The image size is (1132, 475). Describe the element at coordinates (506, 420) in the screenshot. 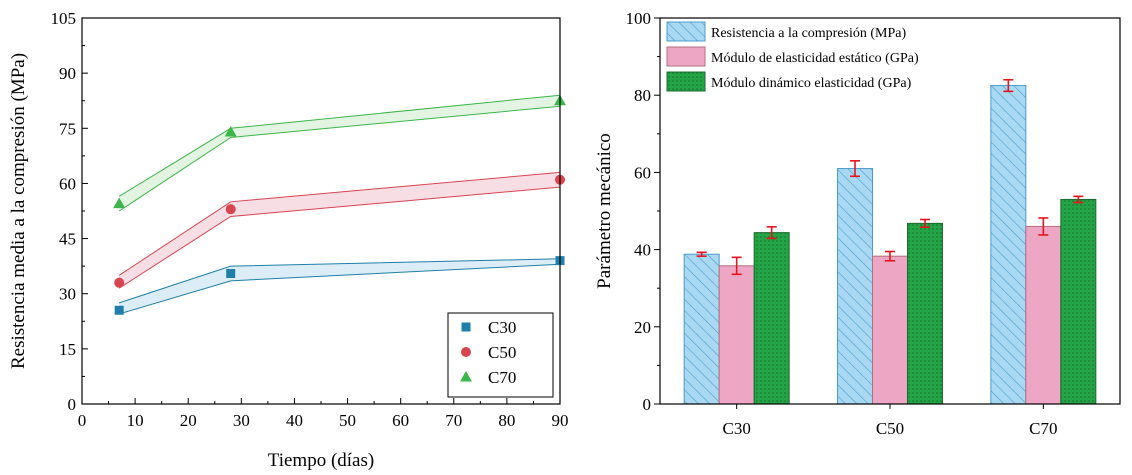

I see `x-tick-label: 80` at that location.